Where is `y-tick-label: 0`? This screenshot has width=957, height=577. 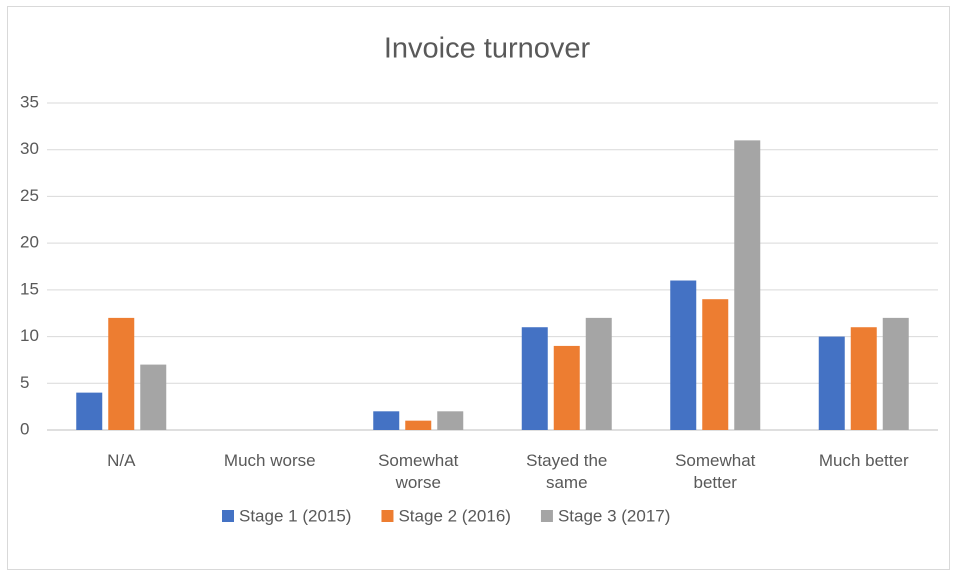
y-tick-label: 0 is located at coordinates (24, 428).